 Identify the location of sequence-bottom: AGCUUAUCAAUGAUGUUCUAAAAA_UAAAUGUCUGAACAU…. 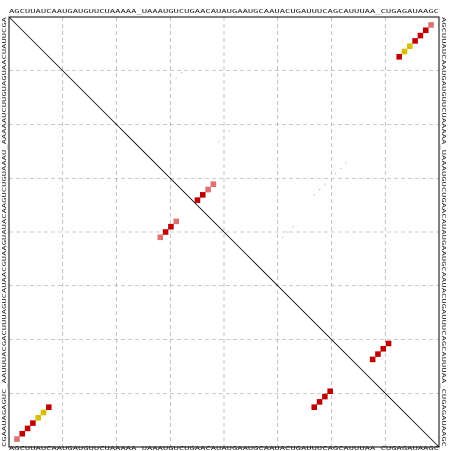
(224, 448).